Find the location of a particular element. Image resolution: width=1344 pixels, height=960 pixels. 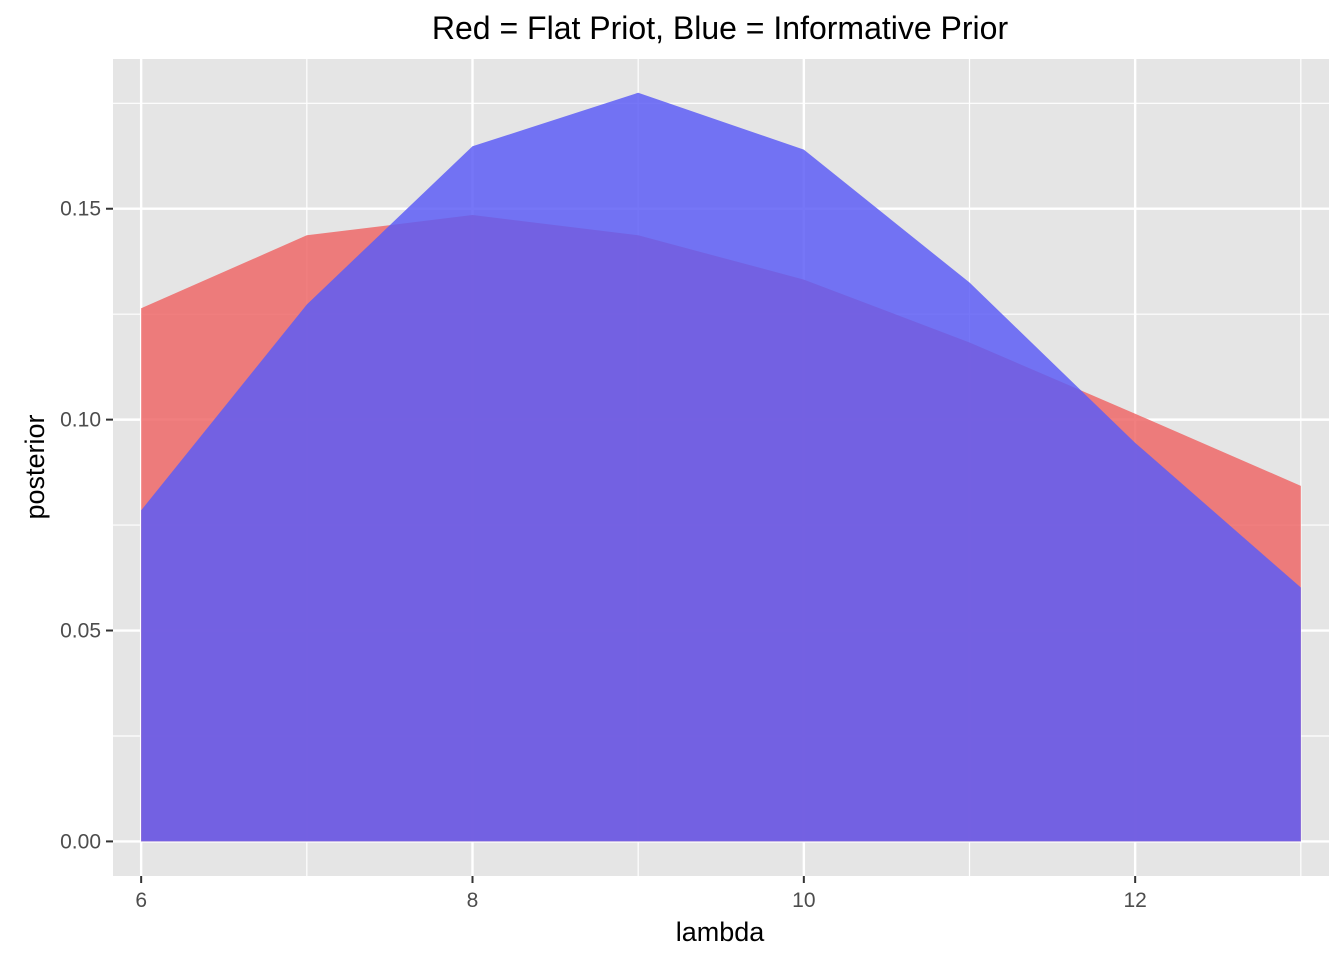

x-tick-label: 12 is located at coordinates (1134, 900).